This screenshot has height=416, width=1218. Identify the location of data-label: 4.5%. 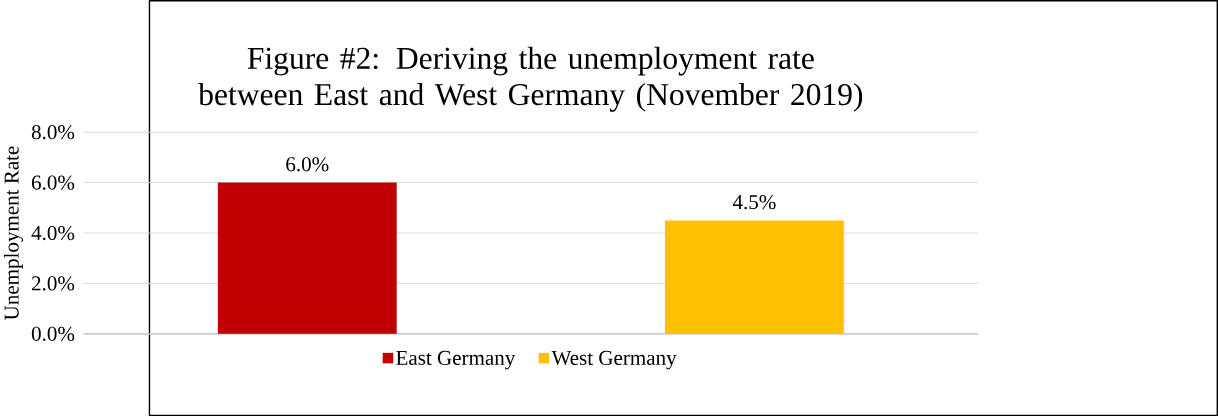
(754, 202).